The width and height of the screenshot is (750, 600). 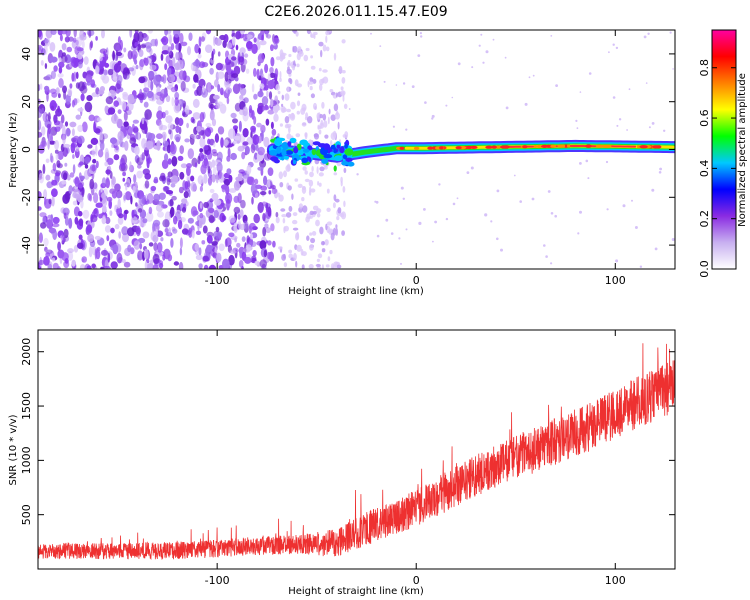 What do you see at coordinates (26, 352) in the screenshot?
I see `snr-ytick-label: 2000` at bounding box center [26, 352].